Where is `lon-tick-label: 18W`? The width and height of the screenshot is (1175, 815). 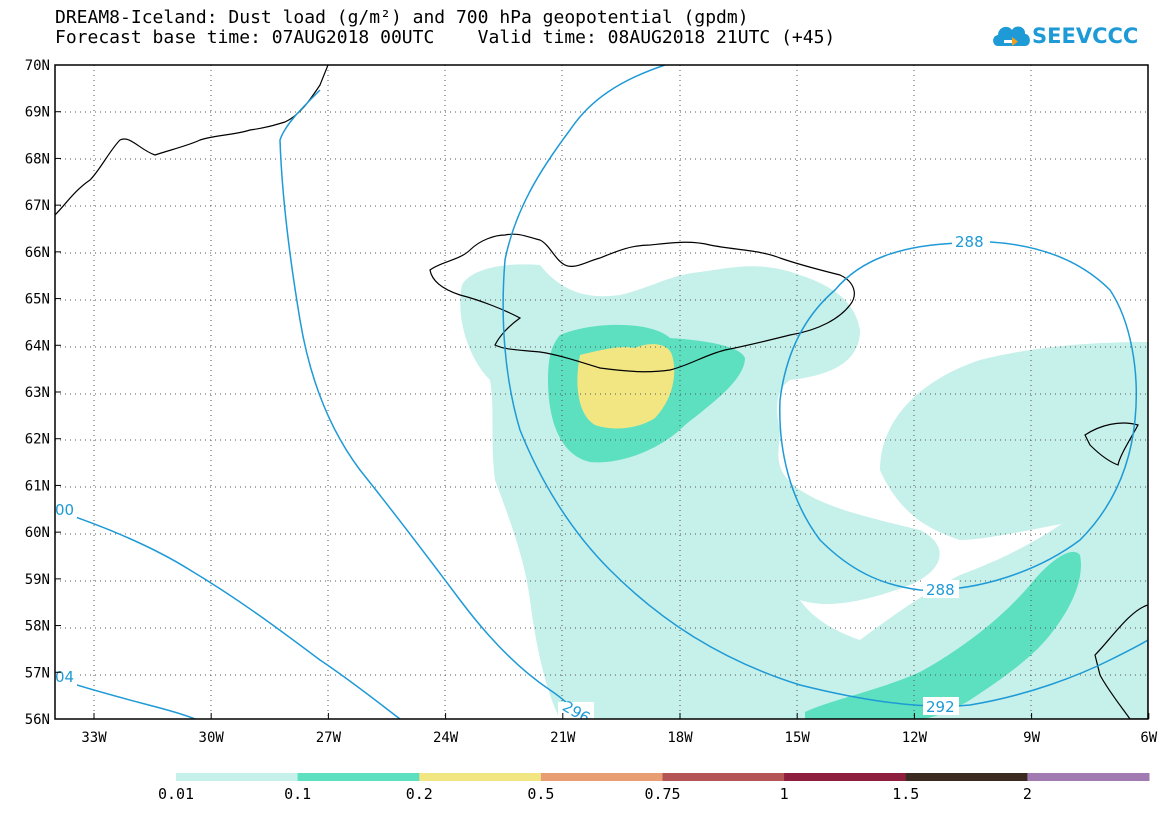 lon-tick-label: 18W is located at coordinates (680, 738).